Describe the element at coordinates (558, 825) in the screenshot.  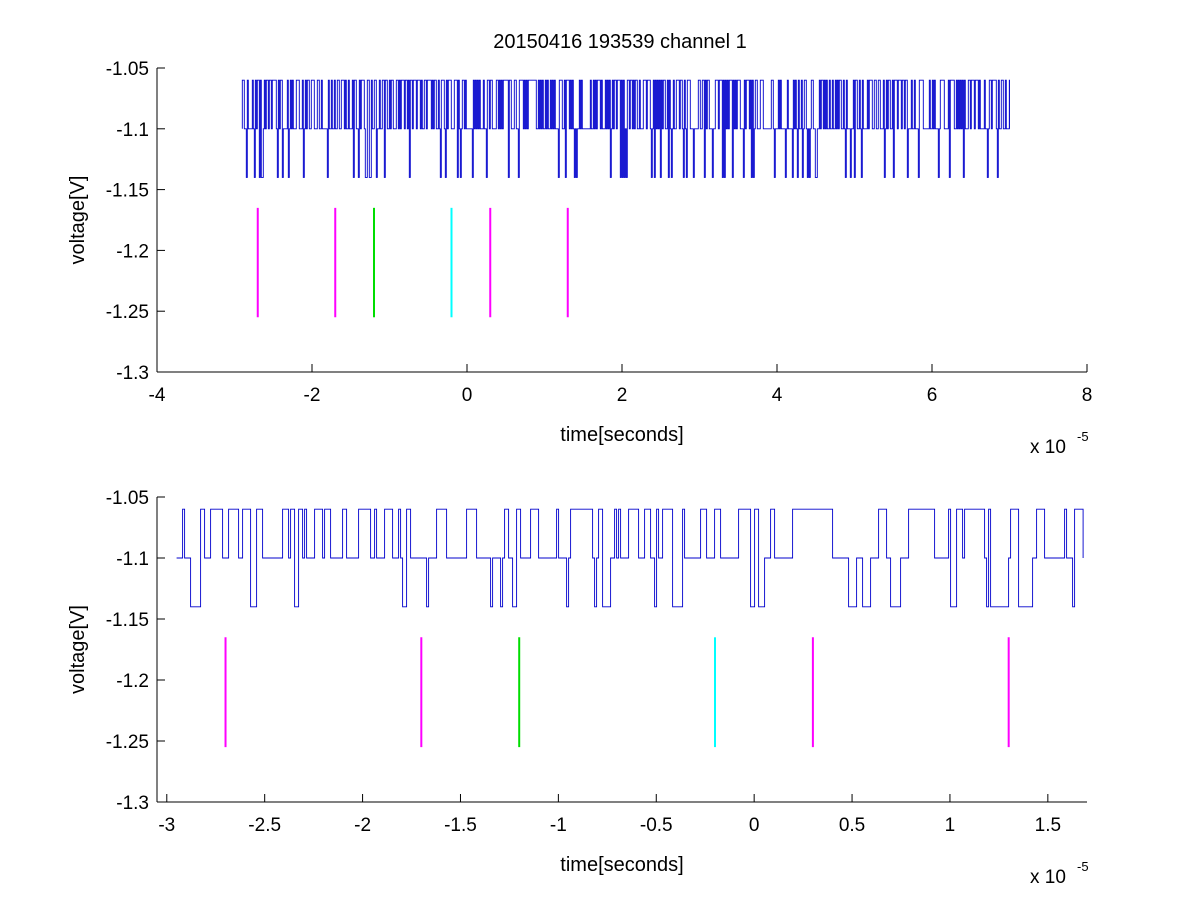
I see `x-tick-label: -1` at that location.